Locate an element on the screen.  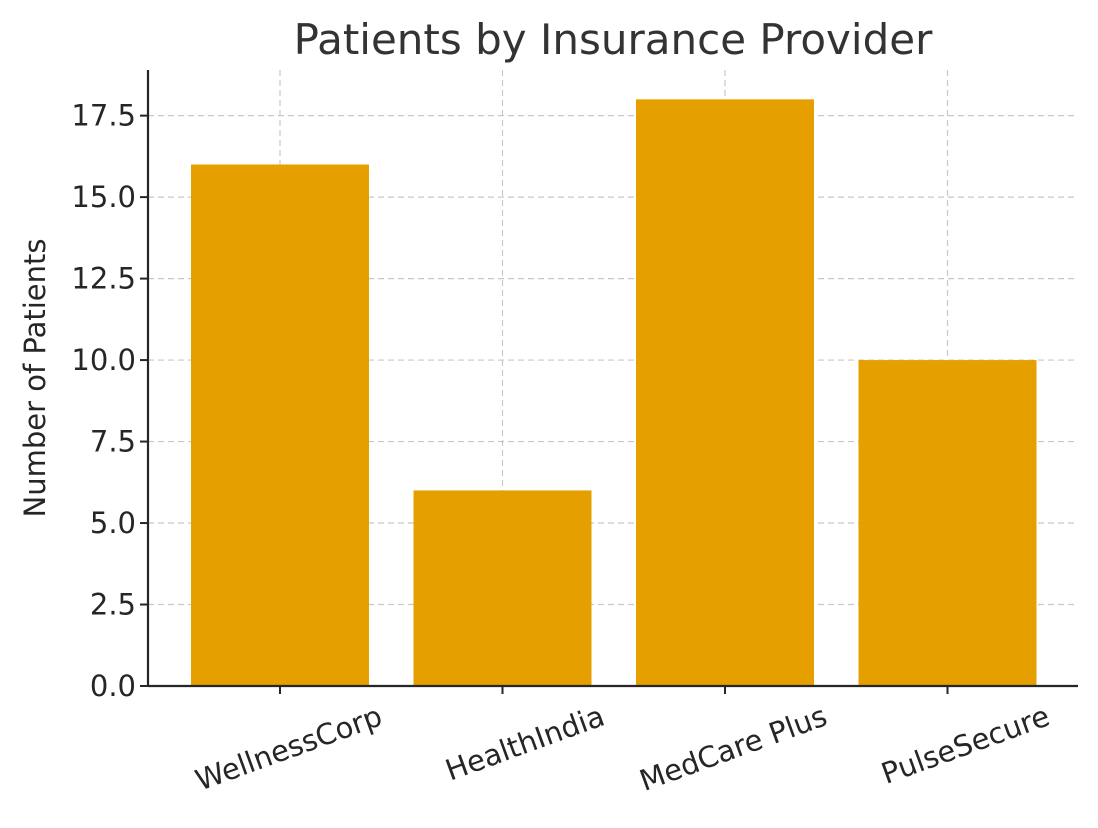
chart-title: Patients by Insurance Provider is located at coordinates (613, 39).